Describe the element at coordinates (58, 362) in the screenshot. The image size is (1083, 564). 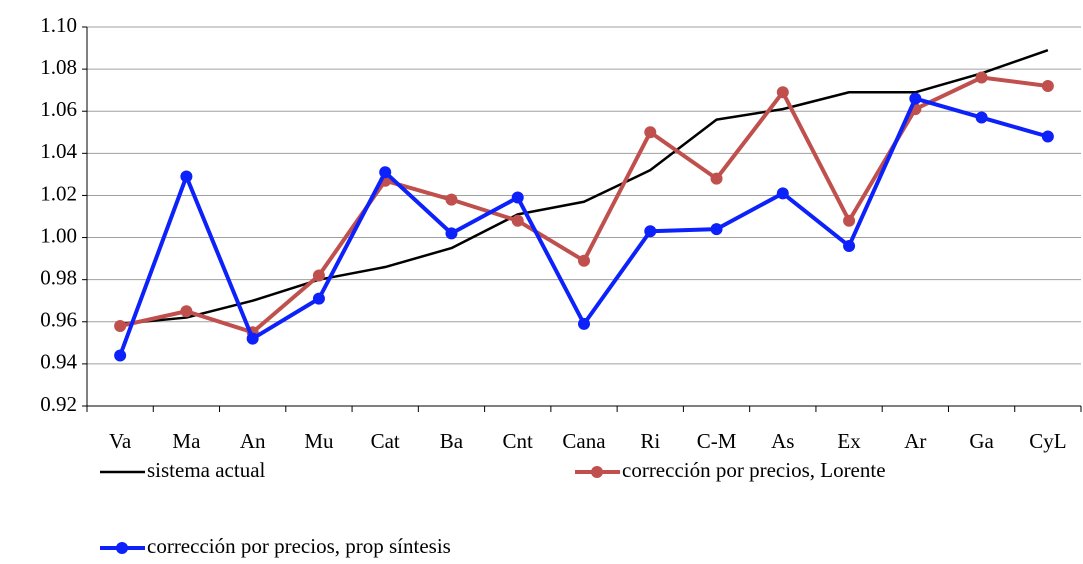
I see `y-tick-label: 0.94` at that location.